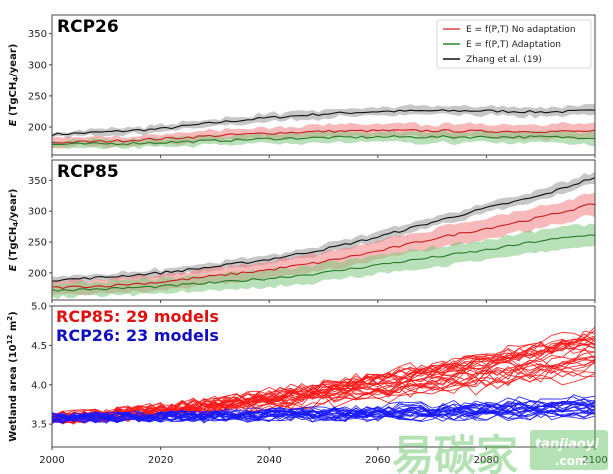 The image size is (613, 474). What do you see at coordinates (455, 452) in the screenshot?
I see `watermark-cn: 易碳家` at bounding box center [455, 452].